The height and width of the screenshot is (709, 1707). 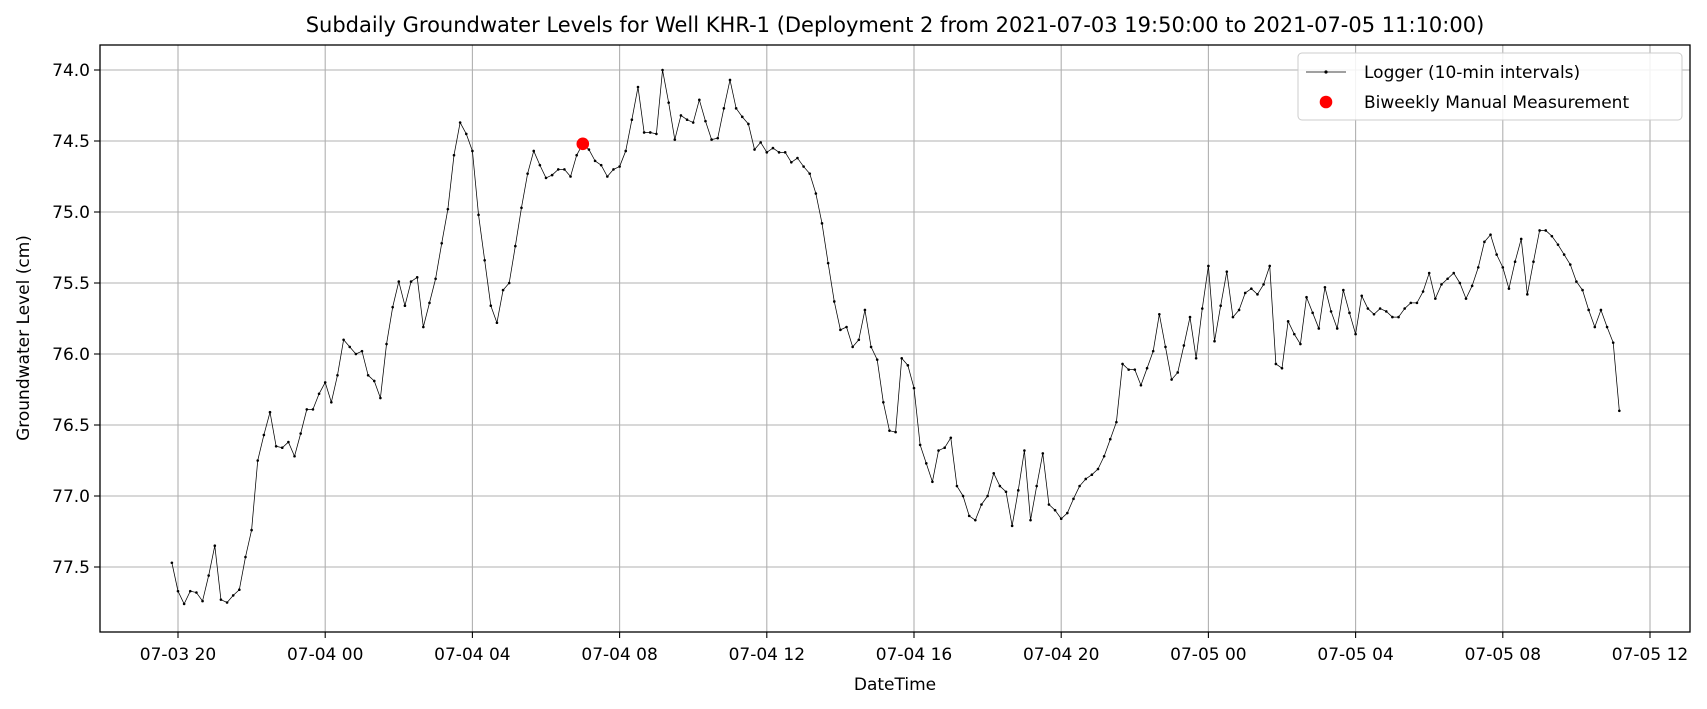 What do you see at coordinates (71, 497) in the screenshot?
I see `y-tick-label: 77.0` at bounding box center [71, 497].